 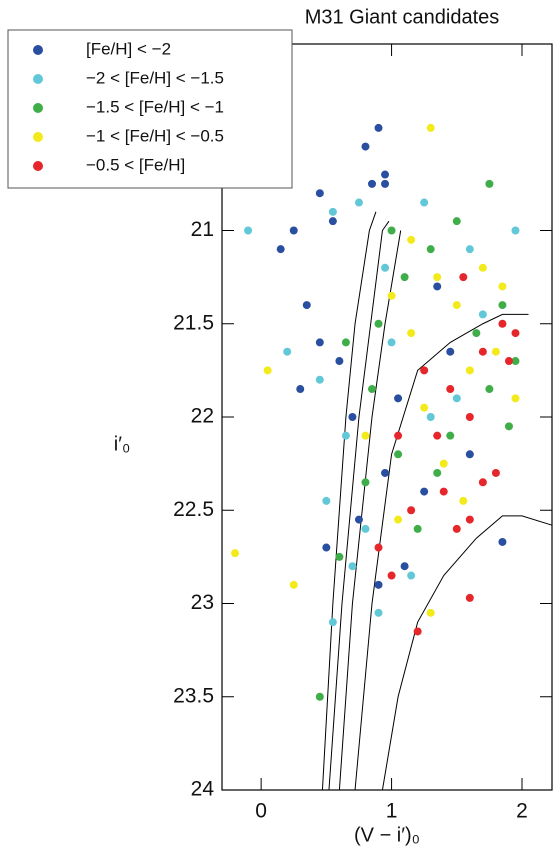 I want to click on legend-box, so click(x=150, y=109).